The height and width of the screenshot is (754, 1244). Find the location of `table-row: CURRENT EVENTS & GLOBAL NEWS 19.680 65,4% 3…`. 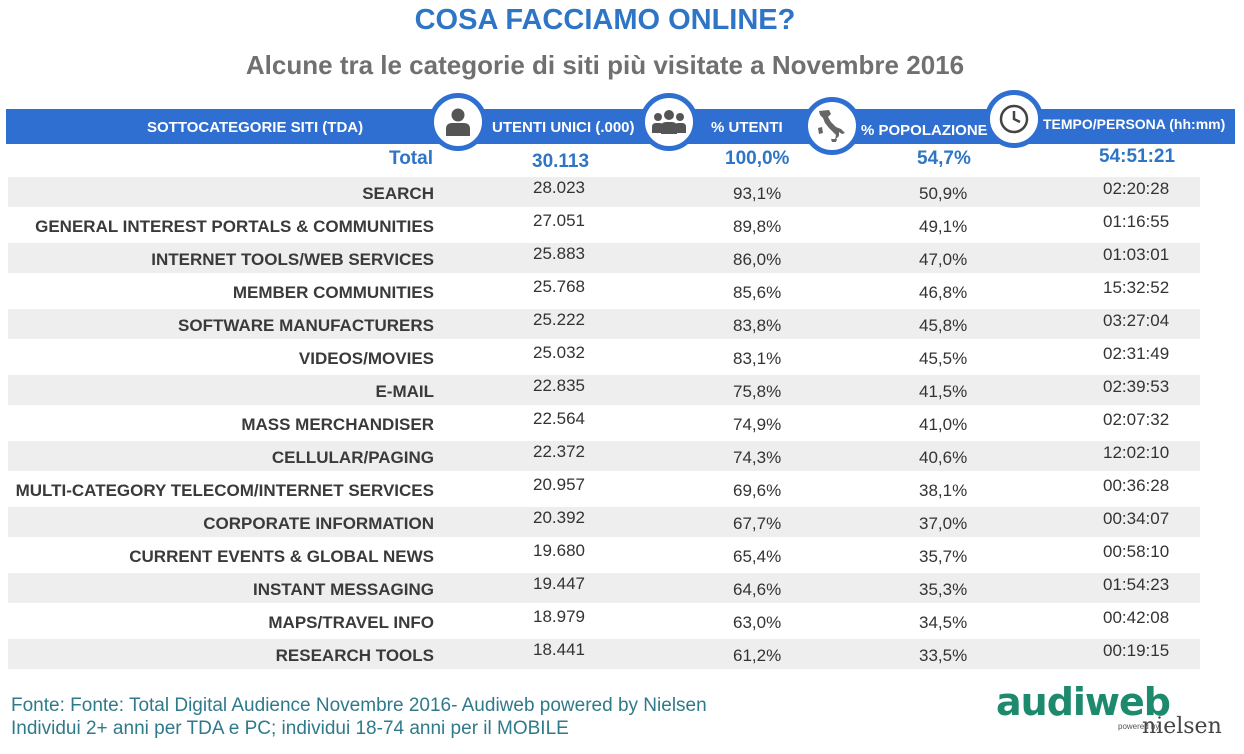

table-row: CURRENT EVENTS & GLOBAL NEWS 19.680 65,4% 3… is located at coordinates (622, 556).